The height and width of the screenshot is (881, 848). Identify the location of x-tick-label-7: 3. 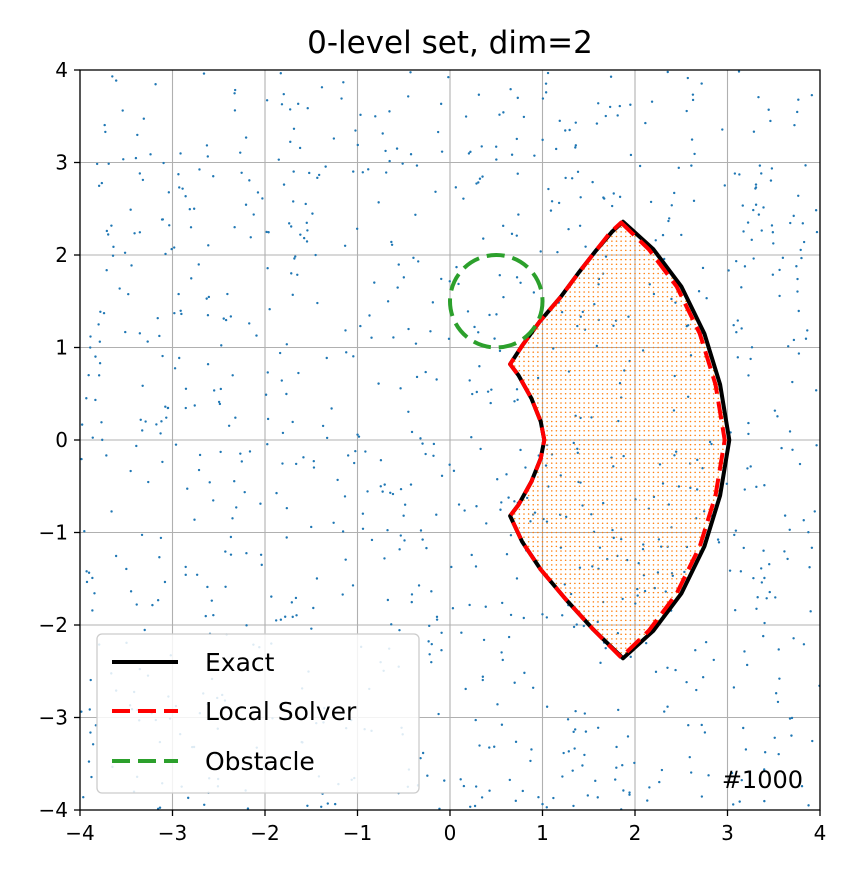
(727, 833).